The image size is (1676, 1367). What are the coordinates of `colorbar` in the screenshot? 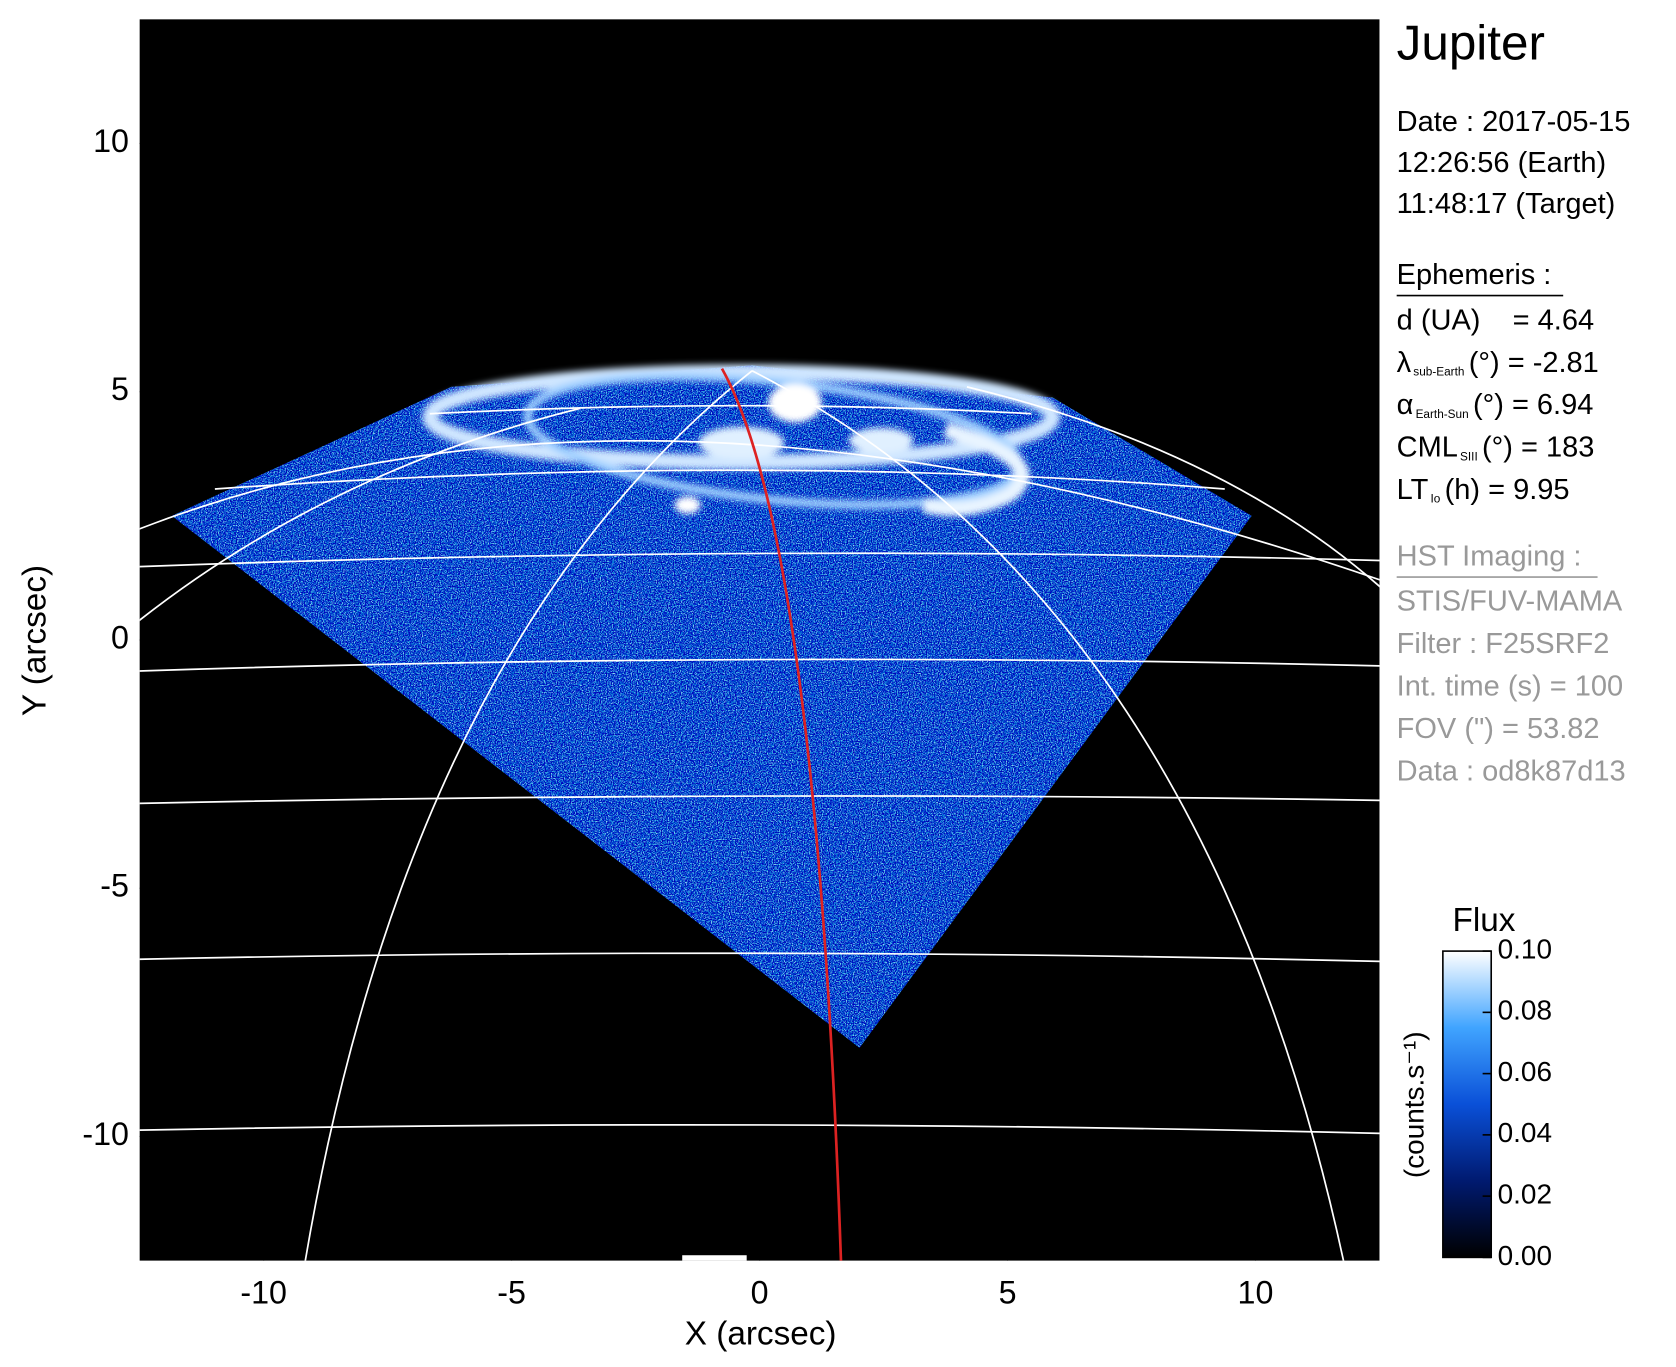 It's located at (1467, 1104).